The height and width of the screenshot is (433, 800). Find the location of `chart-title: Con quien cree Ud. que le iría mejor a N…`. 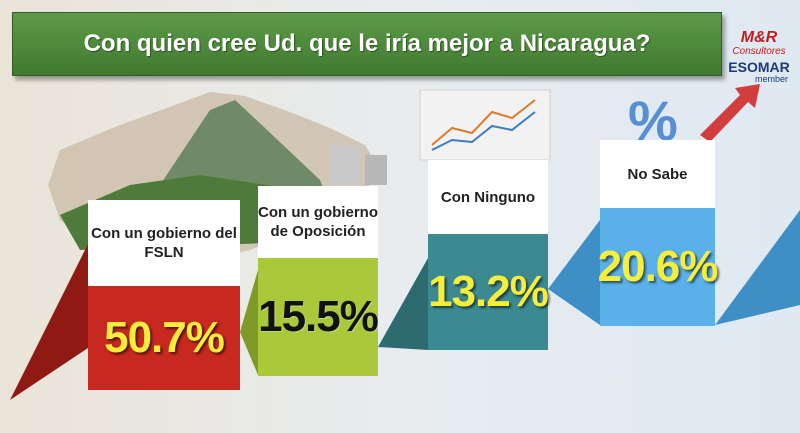

chart-title: Con quien cree Ud. que le iría mejor a N… is located at coordinates (367, 43).